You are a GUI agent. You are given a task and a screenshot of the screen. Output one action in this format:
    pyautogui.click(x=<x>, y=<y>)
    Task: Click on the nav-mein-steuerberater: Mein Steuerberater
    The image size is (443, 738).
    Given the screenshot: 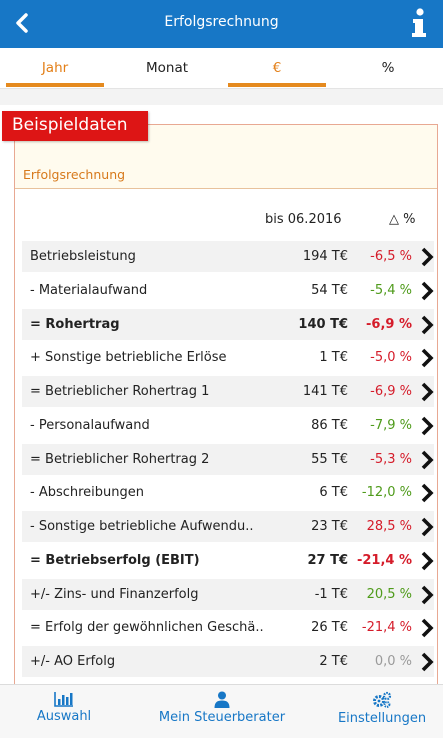 What is the action you would take?
    pyautogui.click(x=222, y=708)
    